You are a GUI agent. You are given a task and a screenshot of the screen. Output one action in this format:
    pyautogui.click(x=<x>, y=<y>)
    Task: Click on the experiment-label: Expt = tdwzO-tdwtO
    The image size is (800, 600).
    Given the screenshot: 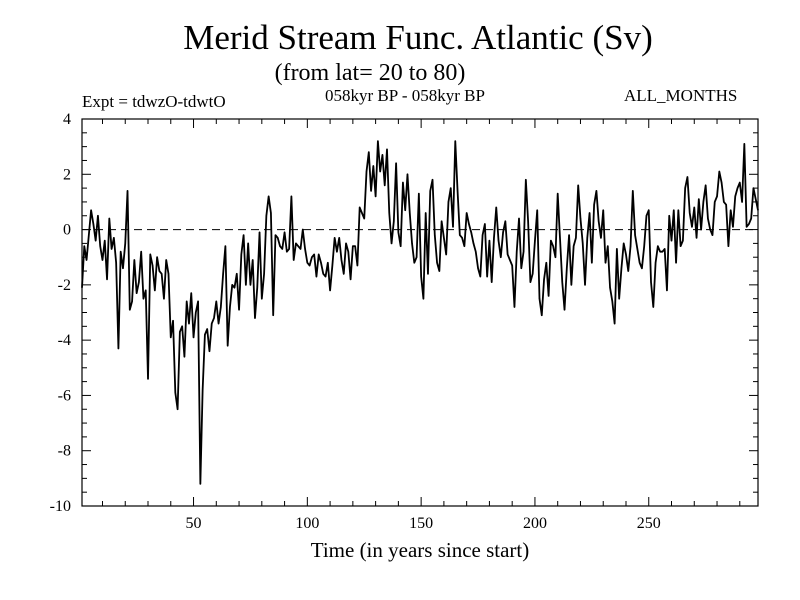 What is the action you would take?
    pyautogui.click(x=154, y=101)
    